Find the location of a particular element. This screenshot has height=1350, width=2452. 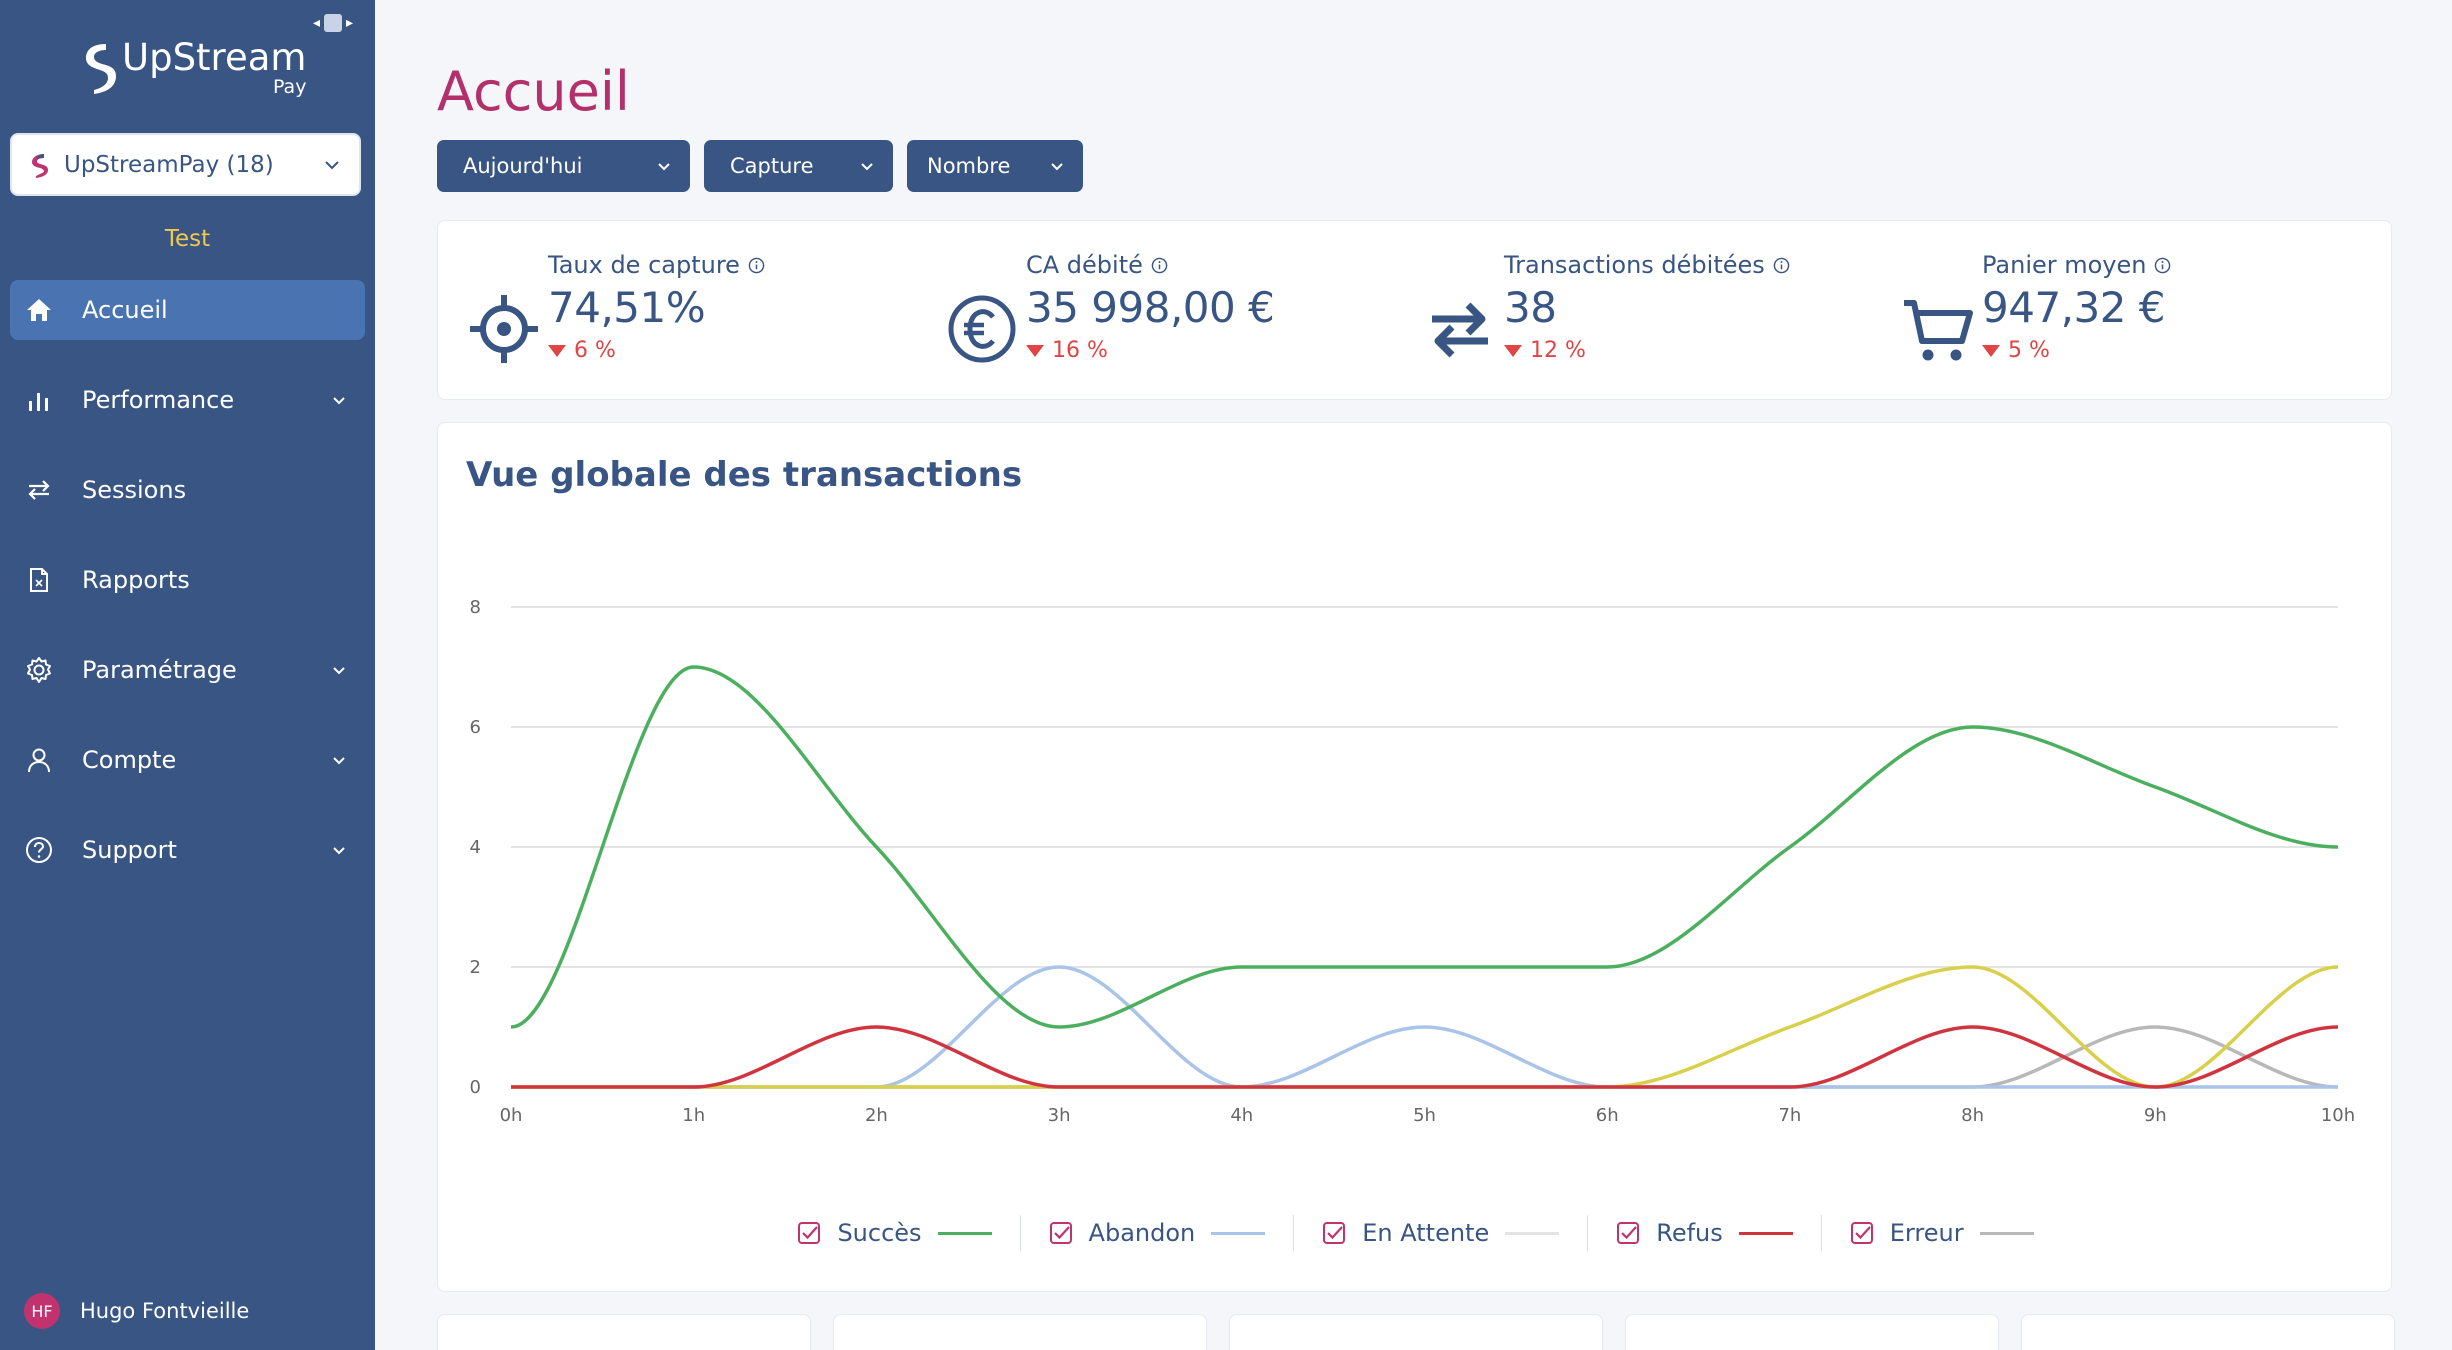

arrows-exchange-icon is located at coordinates (39, 490).